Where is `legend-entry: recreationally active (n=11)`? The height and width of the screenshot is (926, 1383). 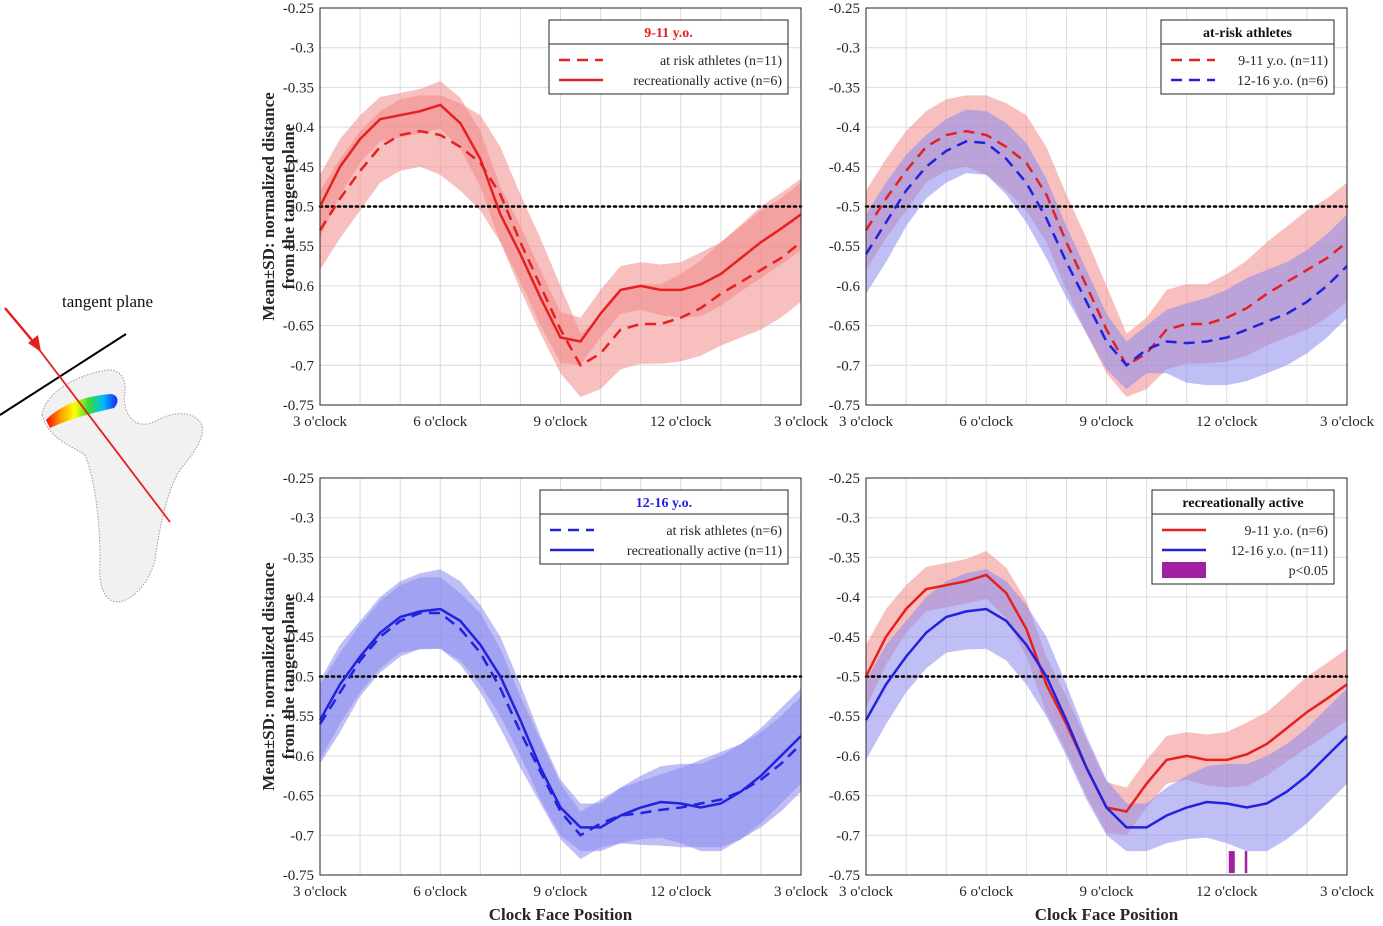 legend-entry: recreationally active (n=11) is located at coordinates (704, 551).